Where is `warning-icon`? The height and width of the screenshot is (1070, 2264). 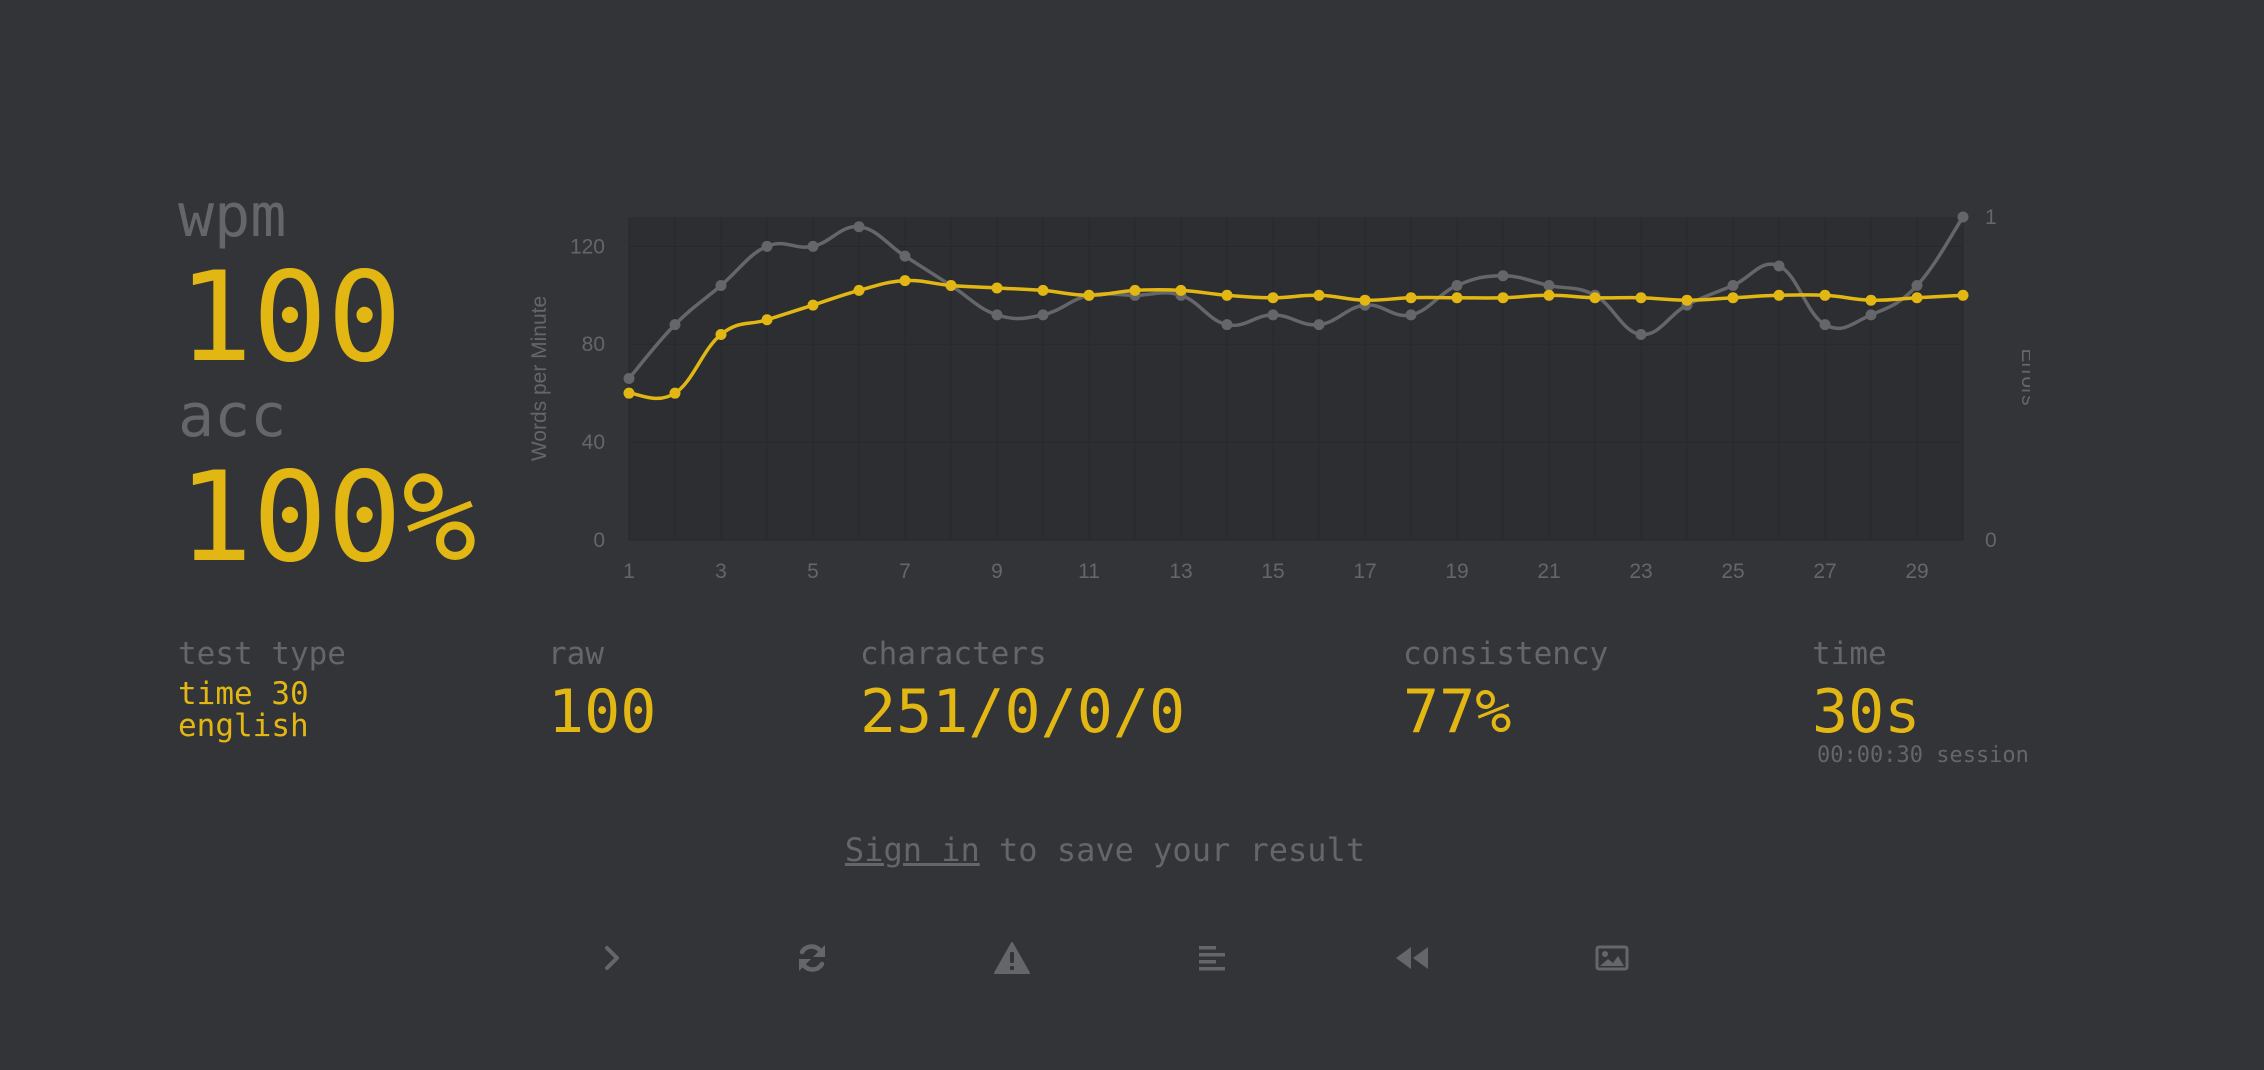 warning-icon is located at coordinates (1012, 958).